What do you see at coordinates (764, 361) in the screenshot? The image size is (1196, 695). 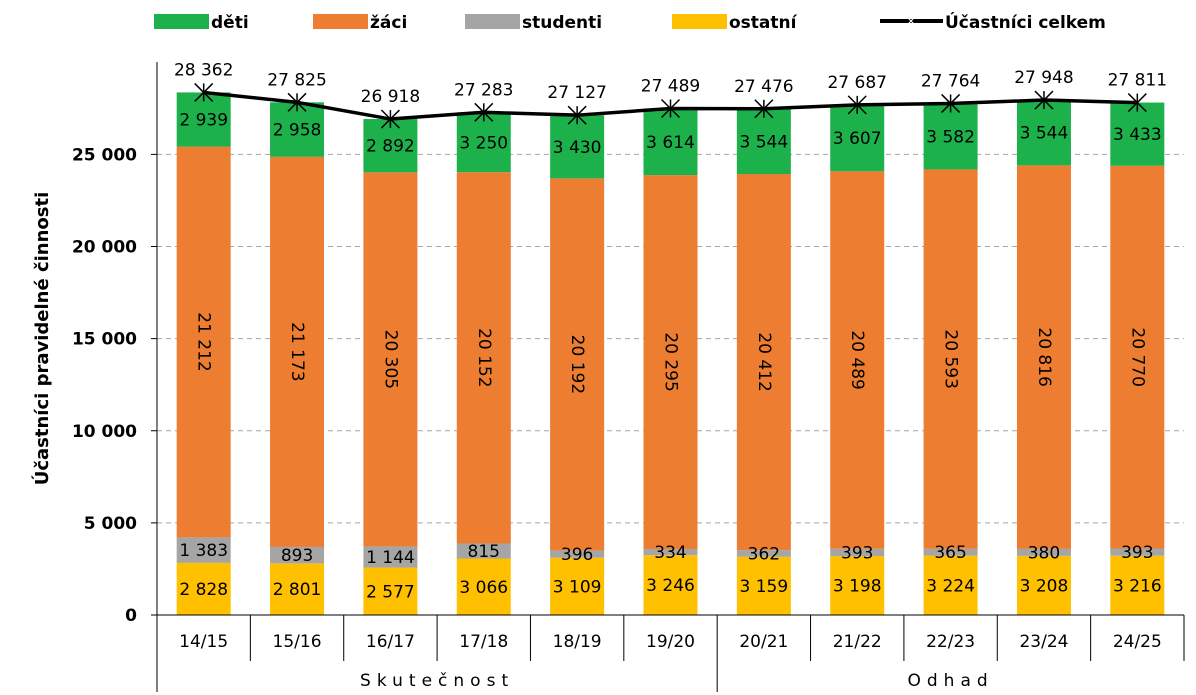 I see `data-label: 20 412` at bounding box center [764, 361].